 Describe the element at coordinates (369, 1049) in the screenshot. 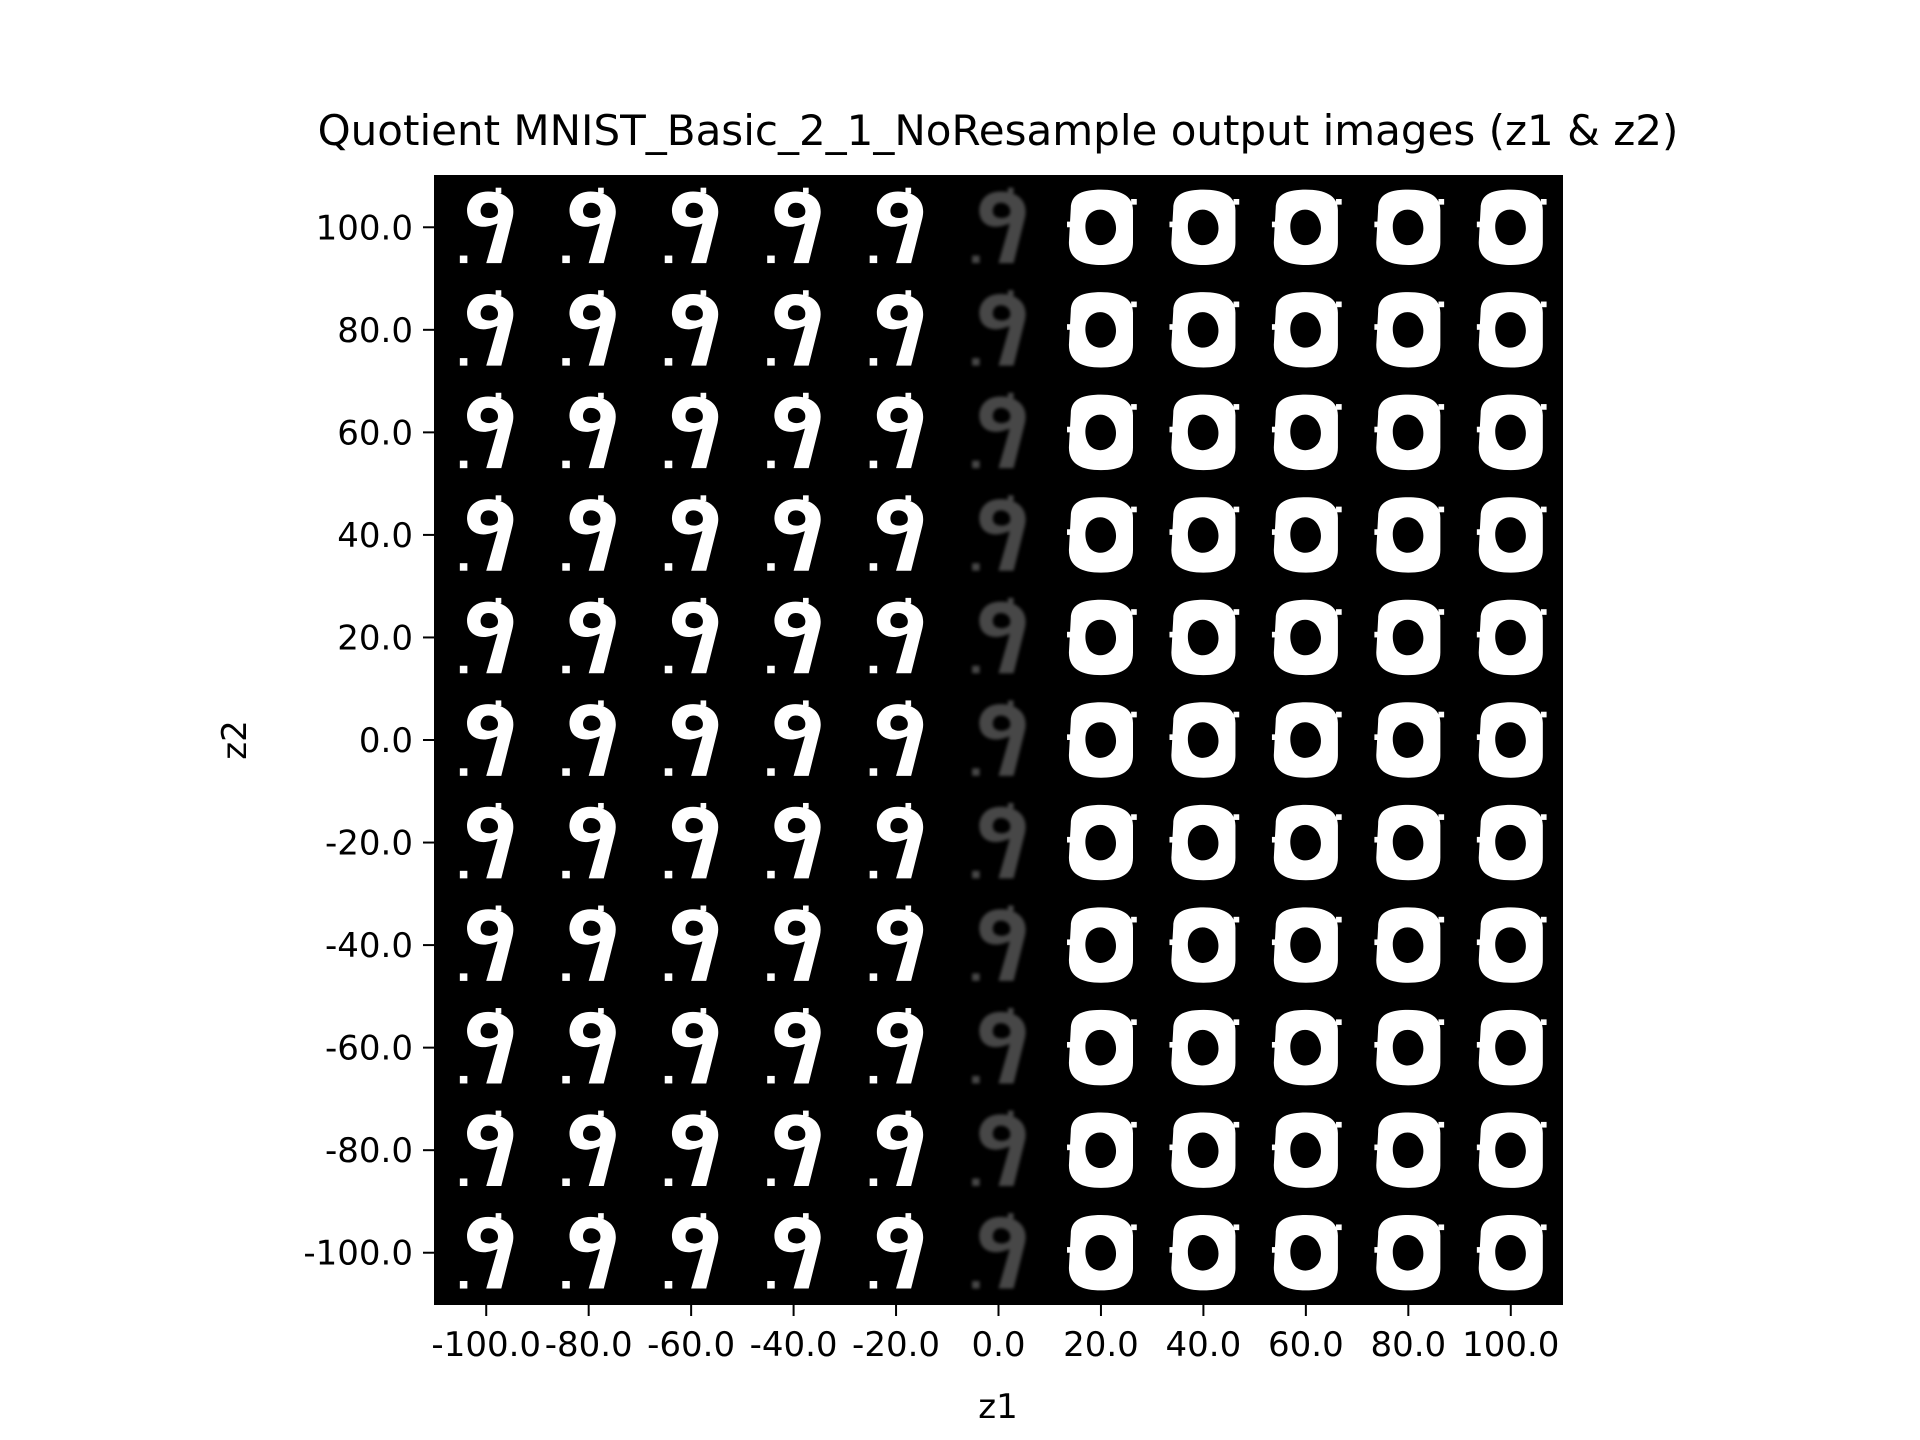

I see `y-tick-label: -60.0` at that location.